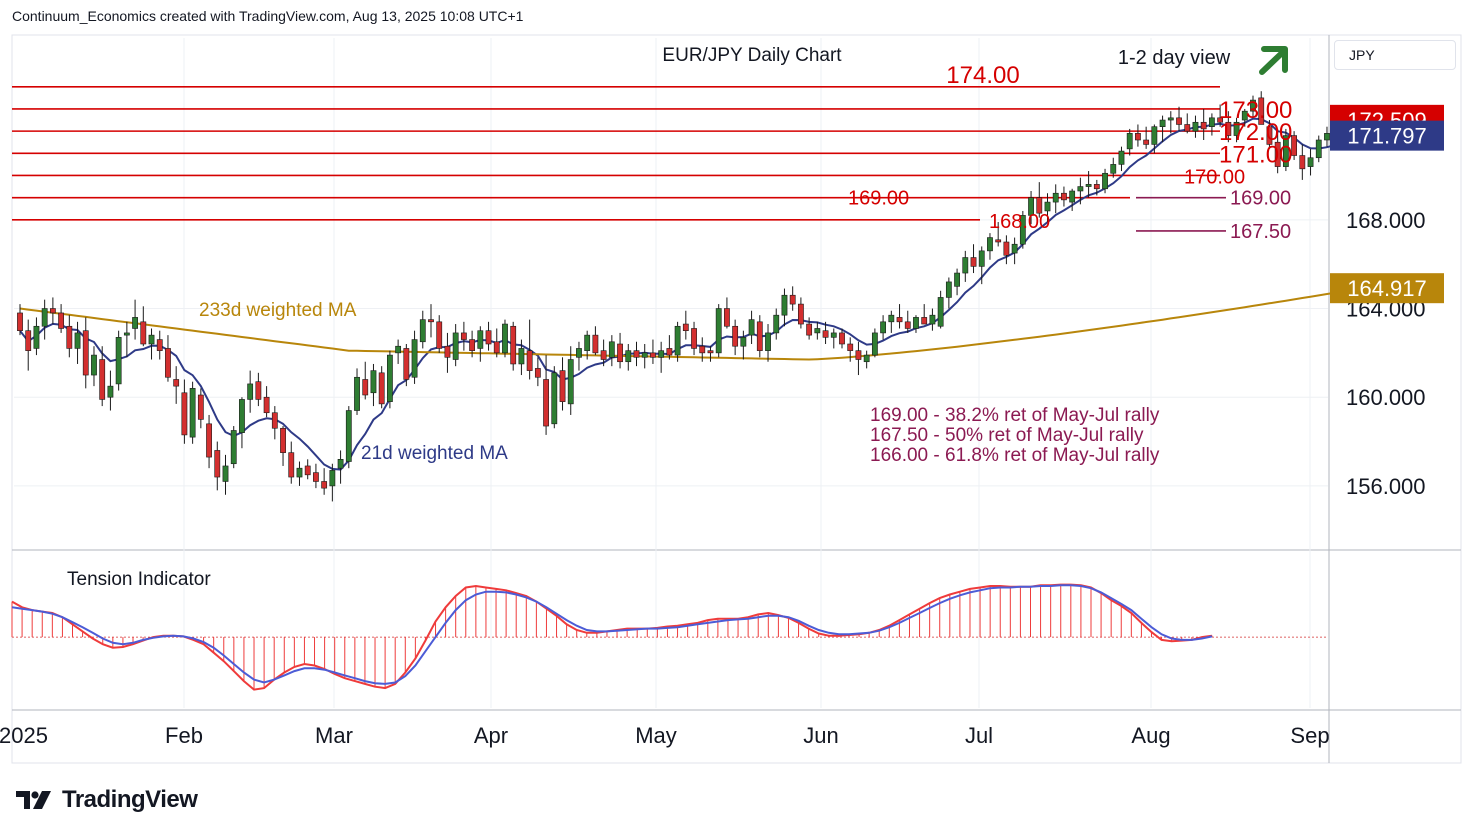 The width and height of the screenshot is (1474, 840). Describe the element at coordinates (690, 324) in the screenshot. I see `ma233-line` at that location.